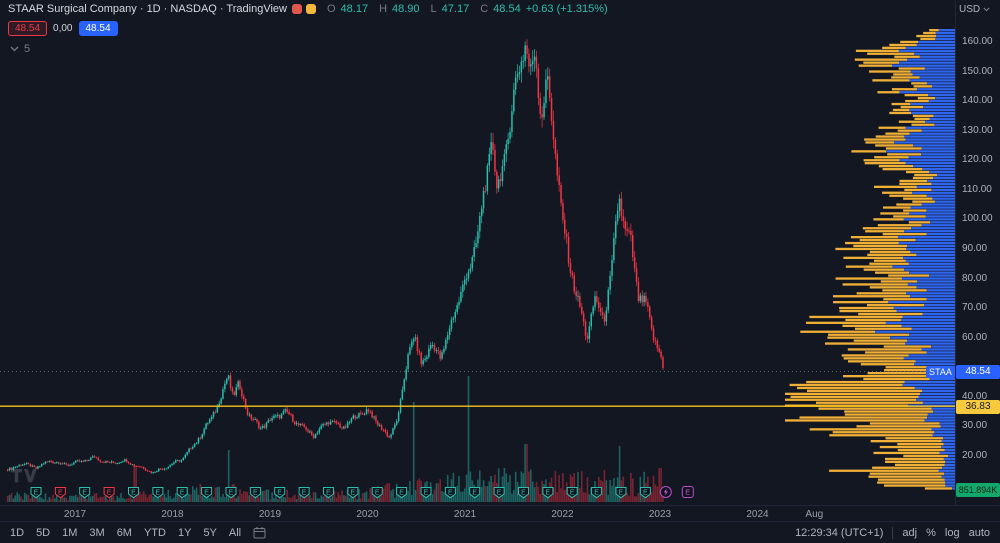  What do you see at coordinates (154, 532) in the screenshot?
I see `range-ytd: YTD` at bounding box center [154, 532].